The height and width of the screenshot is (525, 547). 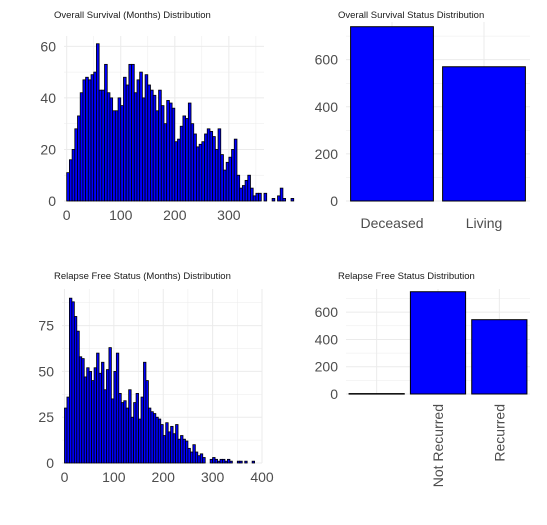 I want to click on x-tick-label: Living, so click(x=484, y=223).